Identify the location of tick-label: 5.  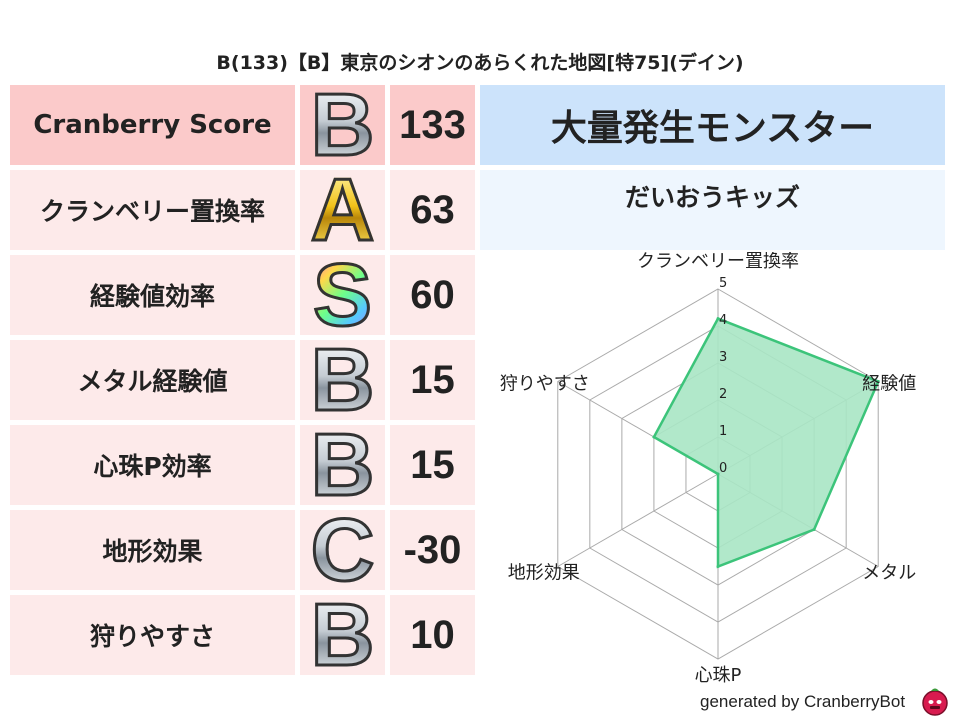
(723, 283).